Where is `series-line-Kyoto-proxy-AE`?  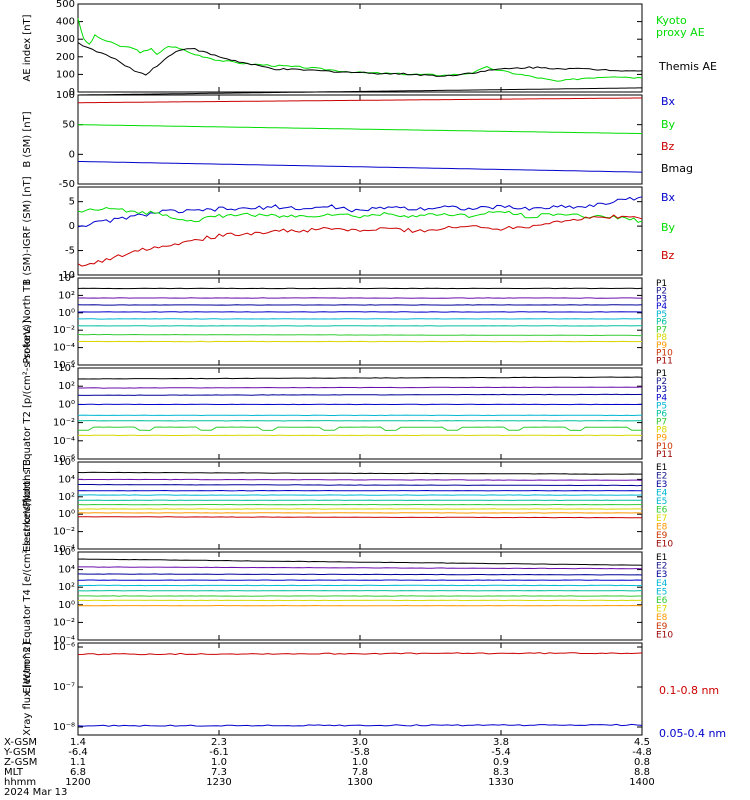 series-line-Kyoto-proxy-AE is located at coordinates (360, 50).